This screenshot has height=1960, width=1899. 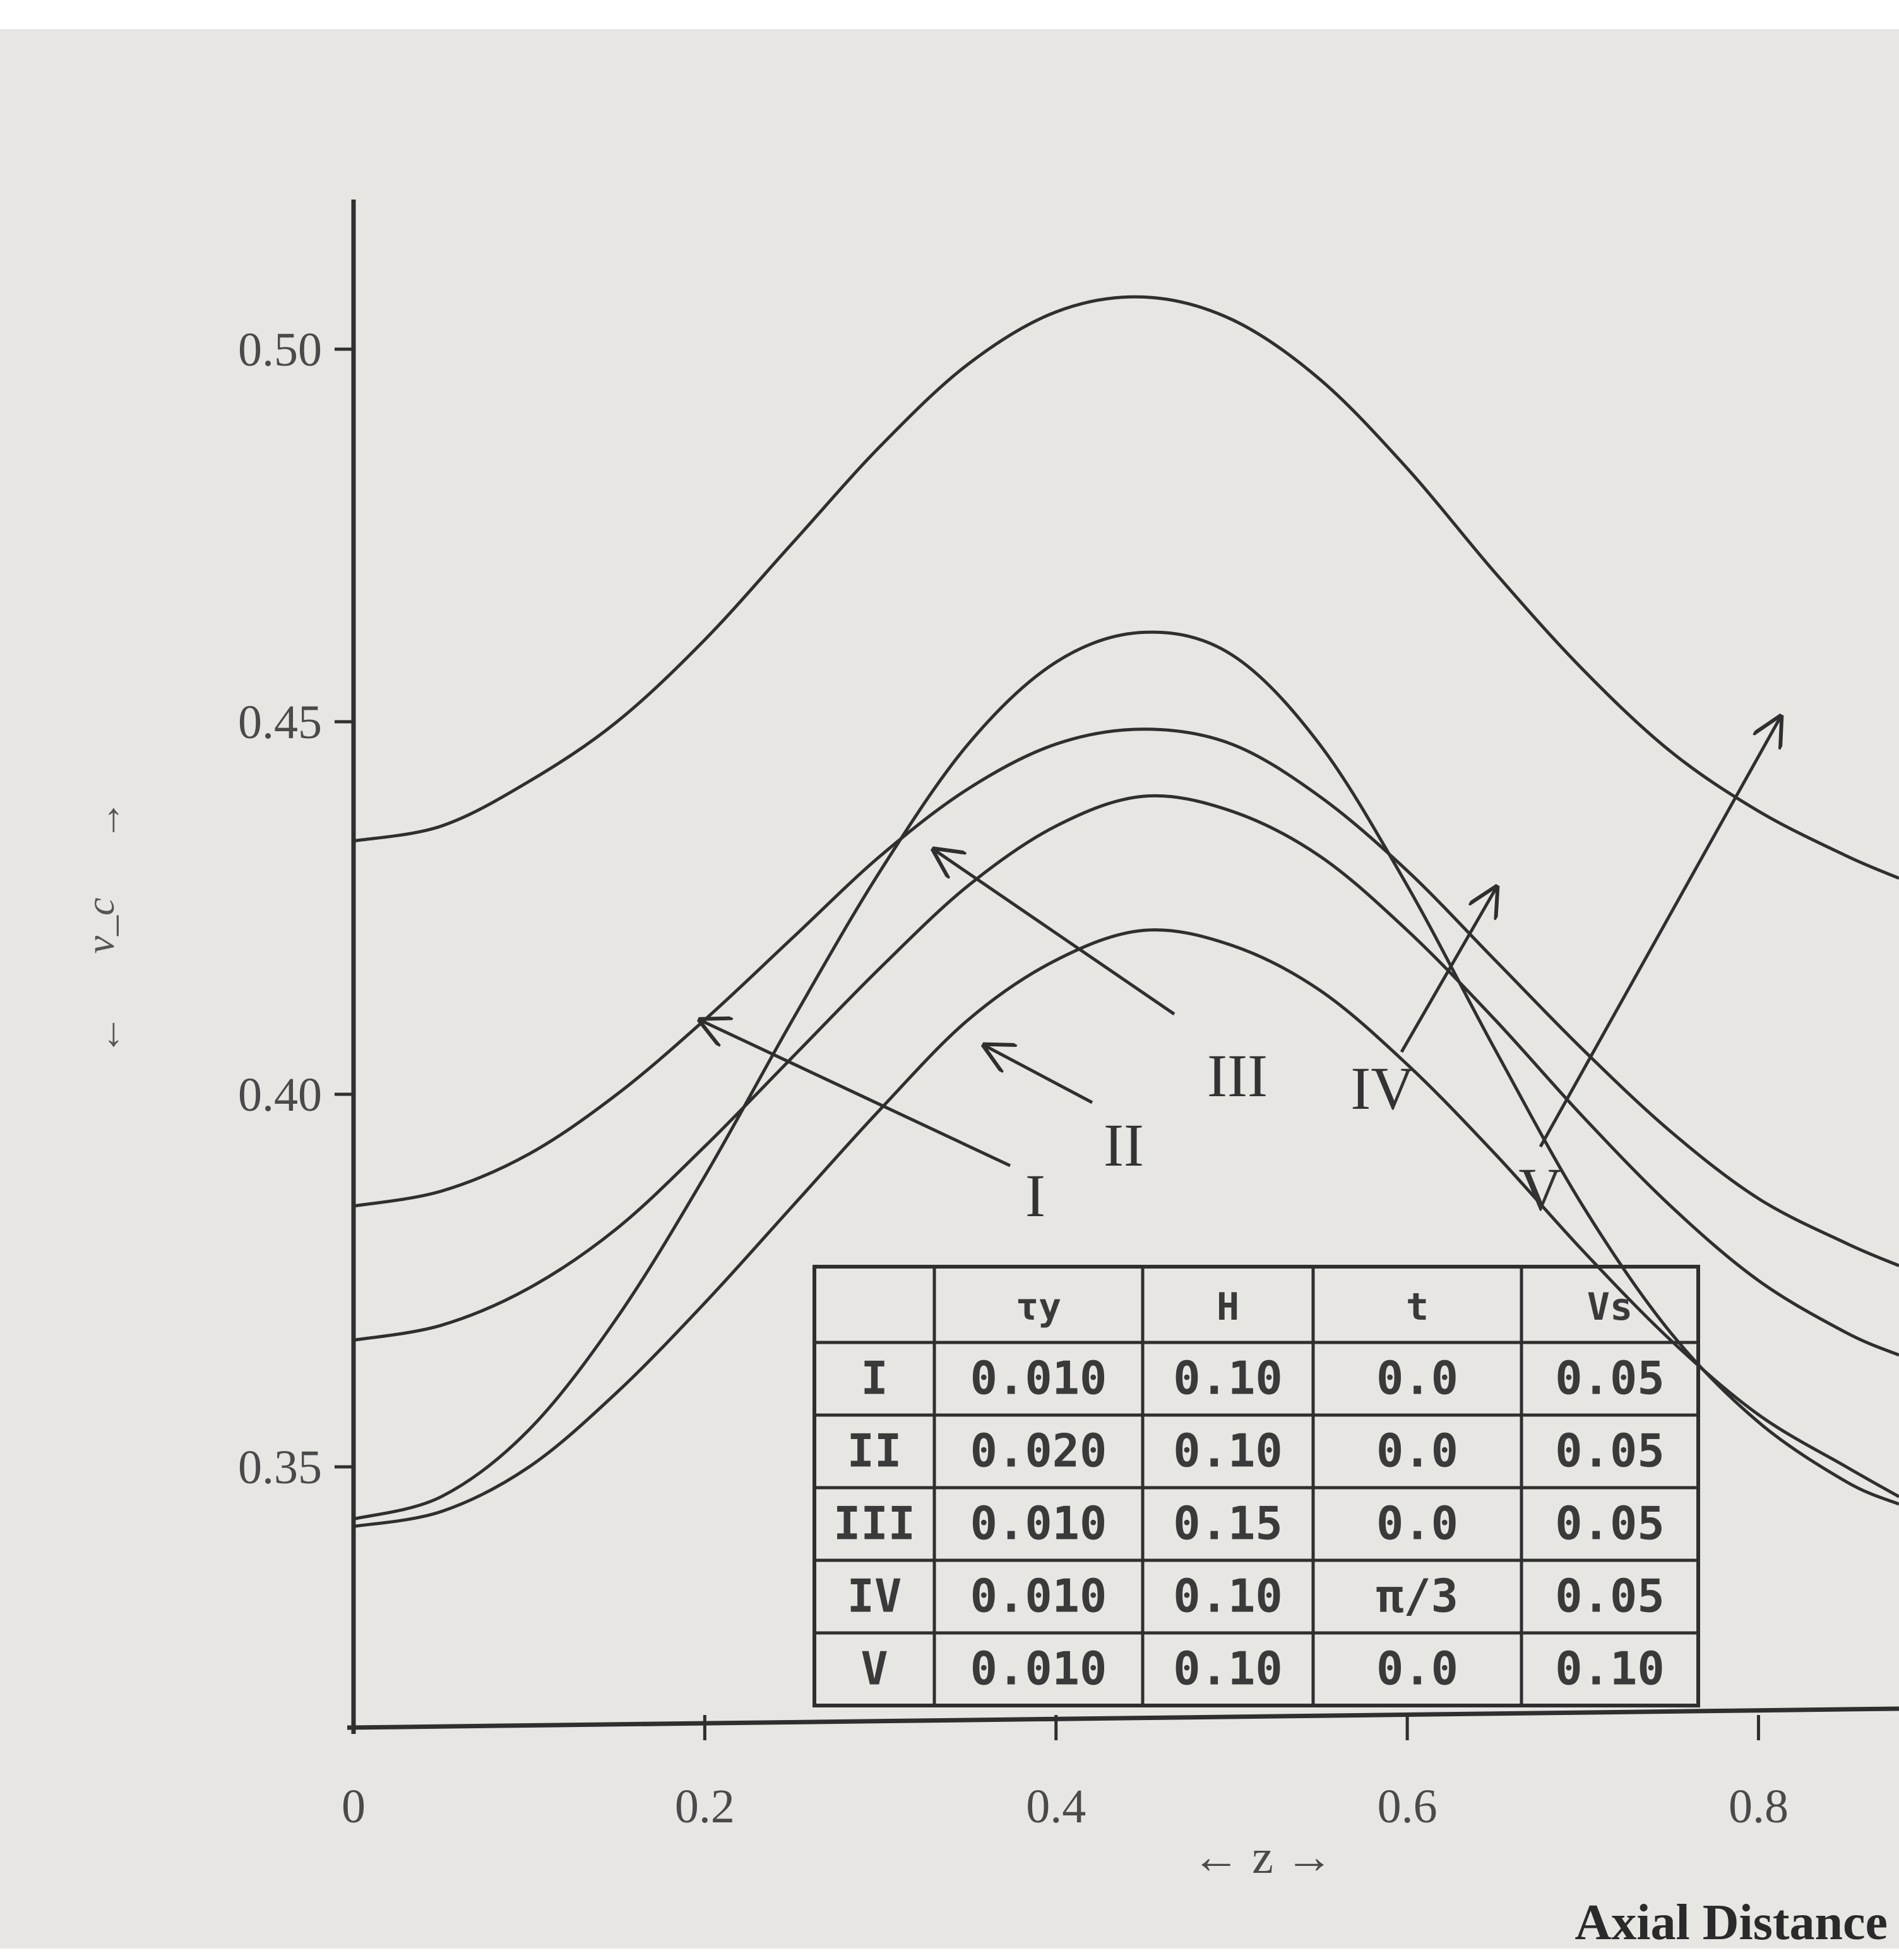 What do you see at coordinates (114, 1032) in the screenshot?
I see `y-axis-arrow-down: ↓` at bounding box center [114, 1032].